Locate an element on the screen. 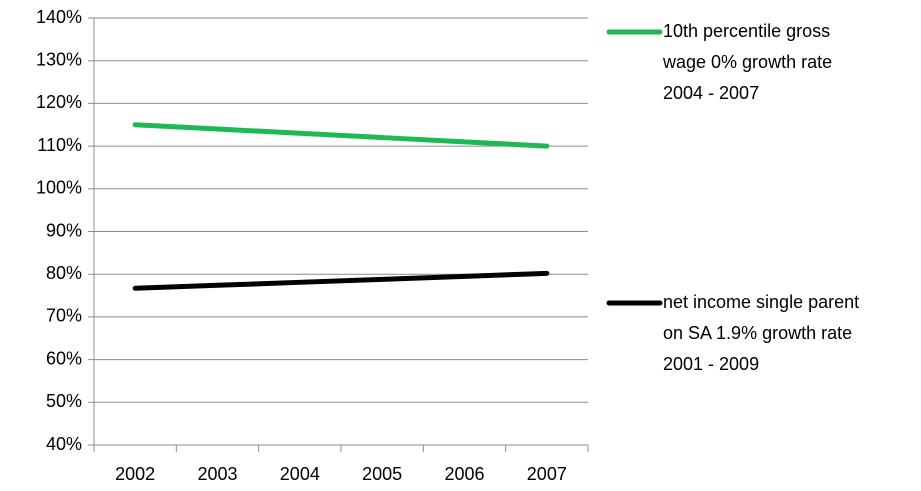 The width and height of the screenshot is (921, 491). y-tick-label: 40% is located at coordinates (64, 444).